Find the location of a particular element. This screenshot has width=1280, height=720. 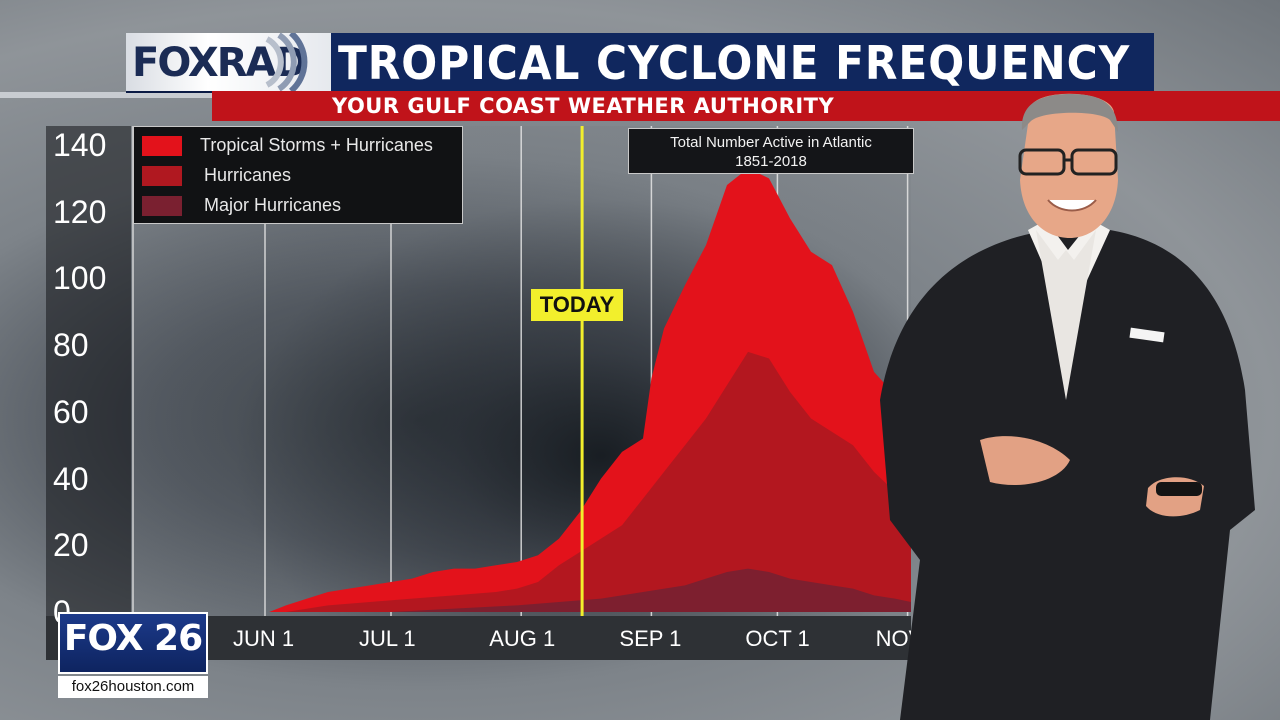

station-logo: FOX 26 is located at coordinates (133, 643).